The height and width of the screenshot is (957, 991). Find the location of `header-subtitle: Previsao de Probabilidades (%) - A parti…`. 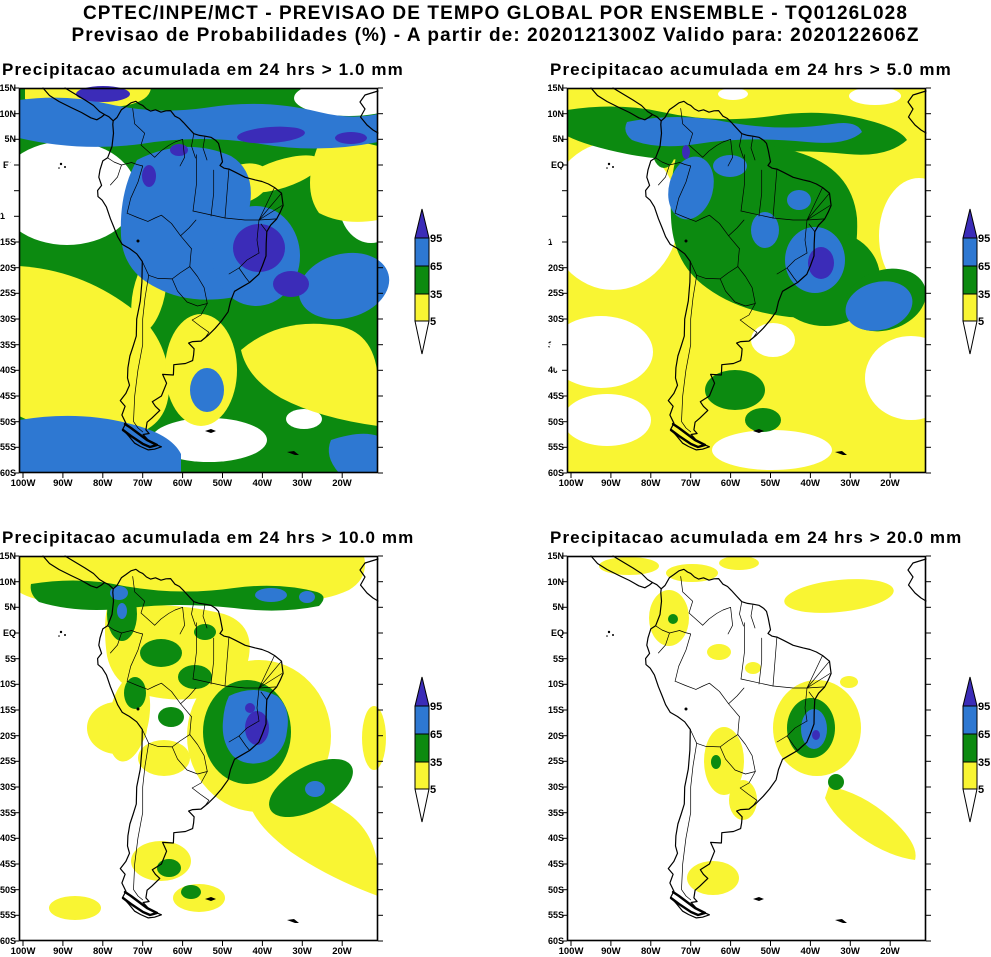

header-subtitle: Previsao de Probabilidades (%) - A parti… is located at coordinates (495, 35).